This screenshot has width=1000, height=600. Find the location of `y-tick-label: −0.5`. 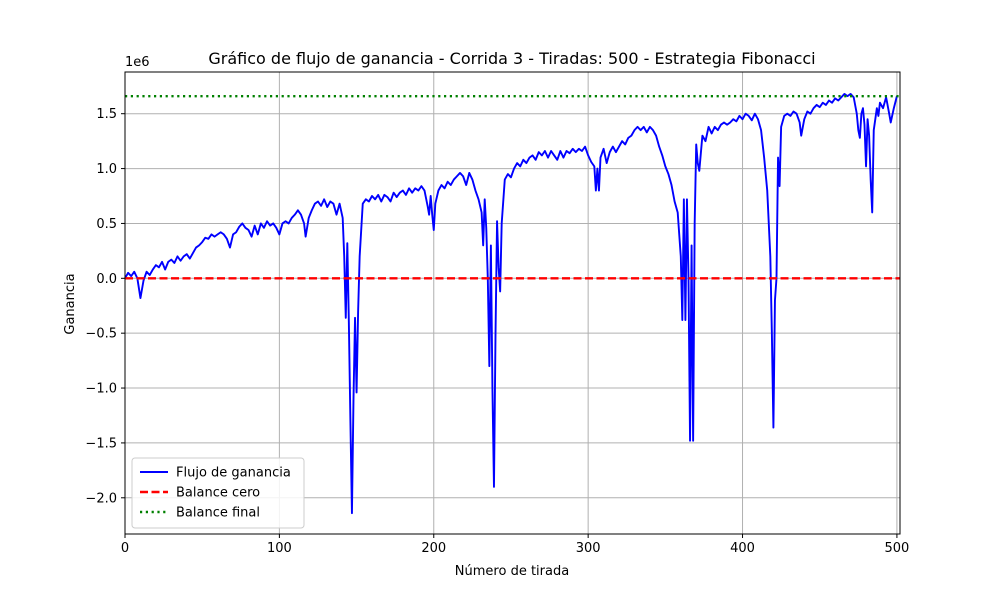

y-tick-label: −0.5 is located at coordinates (101, 334).